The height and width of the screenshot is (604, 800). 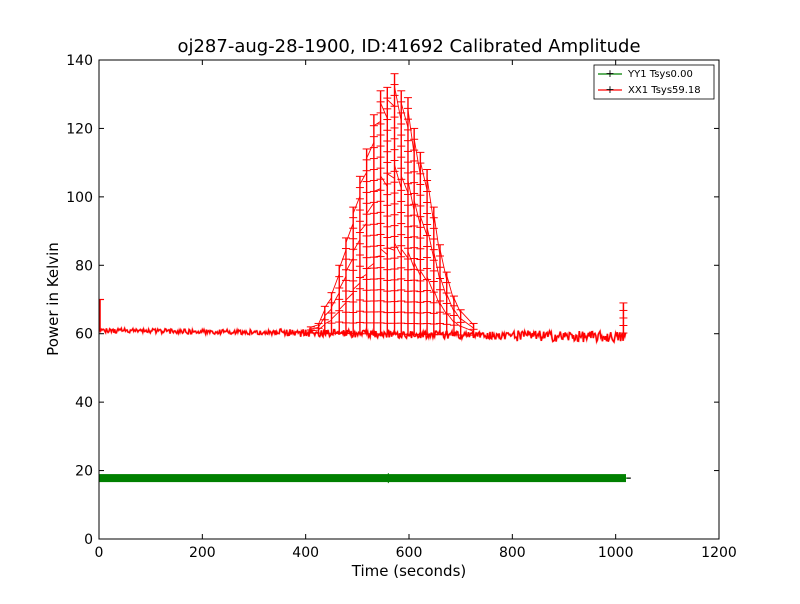 What do you see at coordinates (88, 540) in the screenshot?
I see `y-tick-label: 0` at bounding box center [88, 540].